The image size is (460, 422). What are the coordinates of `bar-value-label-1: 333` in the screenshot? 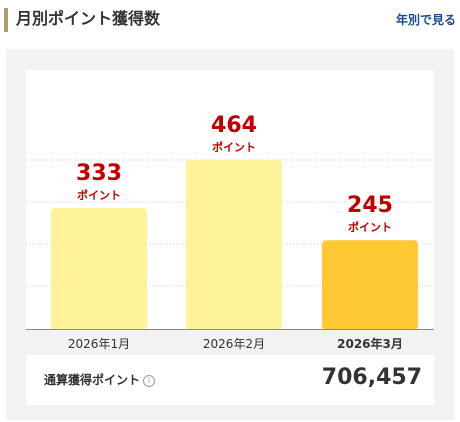 It's located at (99, 173).